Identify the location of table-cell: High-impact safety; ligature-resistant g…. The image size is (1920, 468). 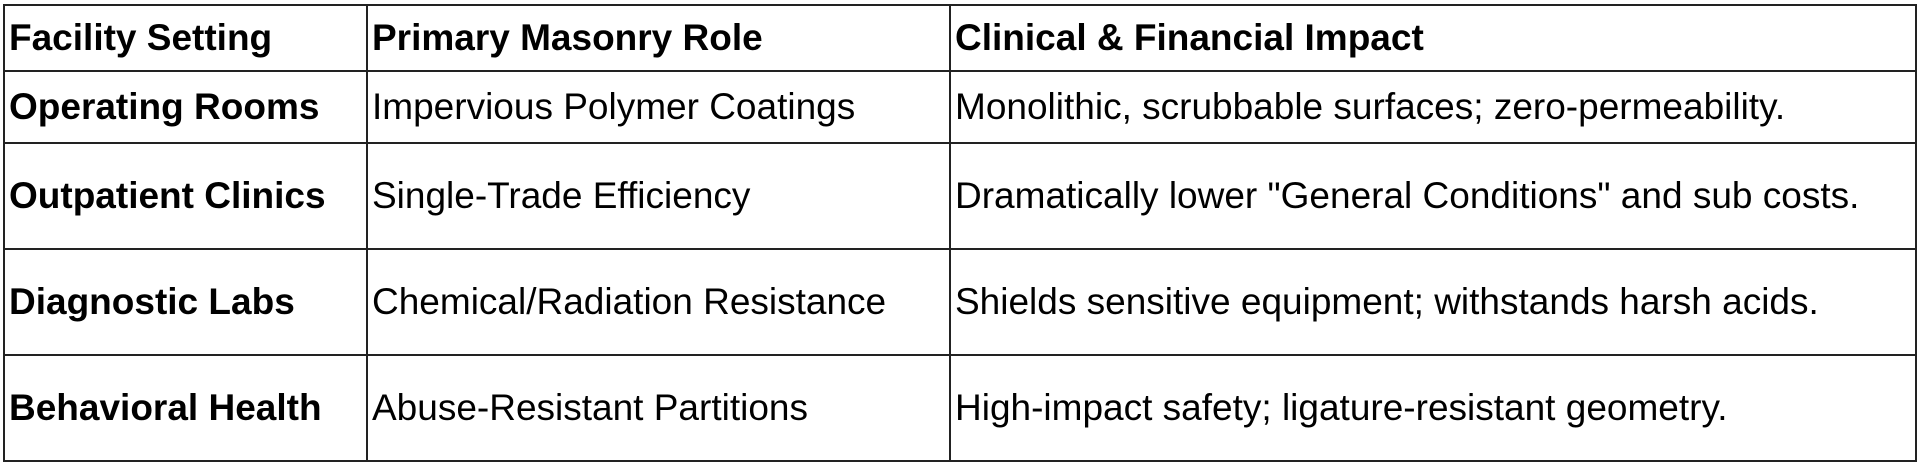
(1433, 408).